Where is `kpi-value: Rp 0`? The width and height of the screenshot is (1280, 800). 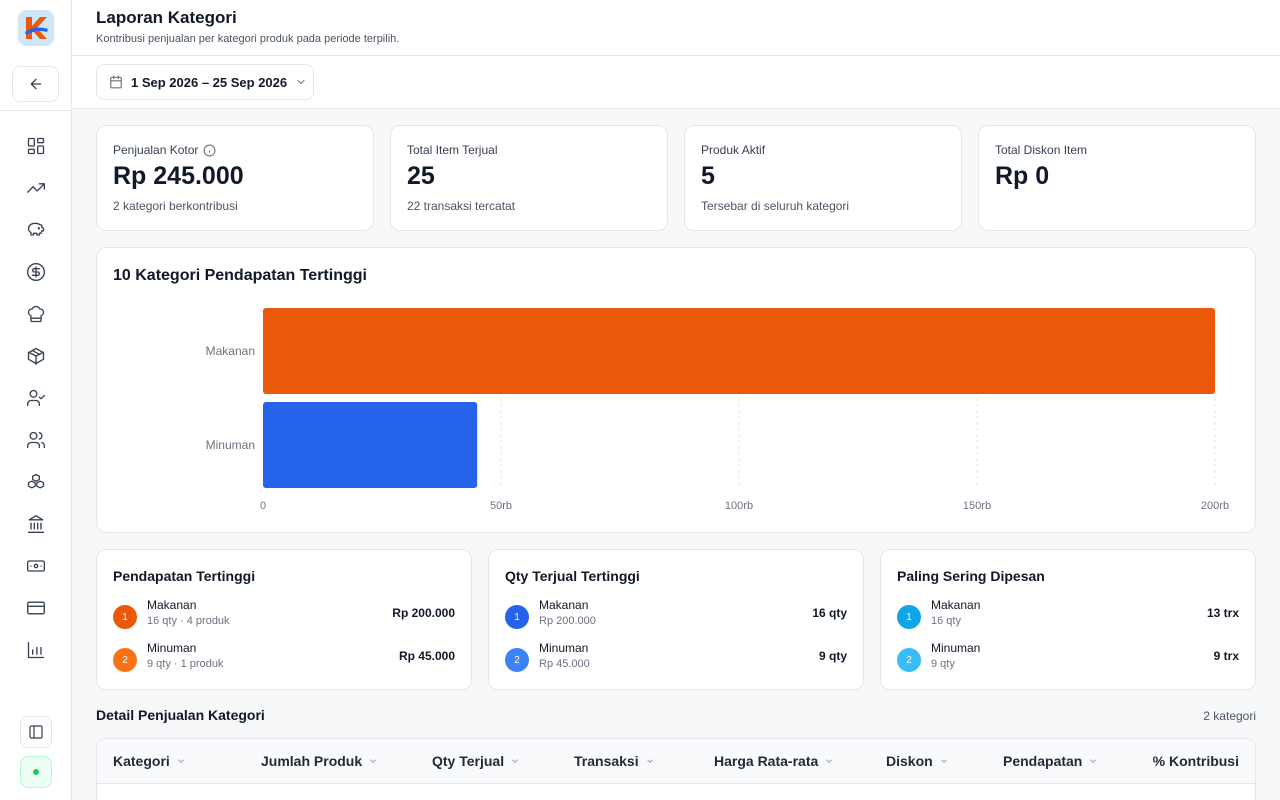 kpi-value: Rp 0 is located at coordinates (1022, 176).